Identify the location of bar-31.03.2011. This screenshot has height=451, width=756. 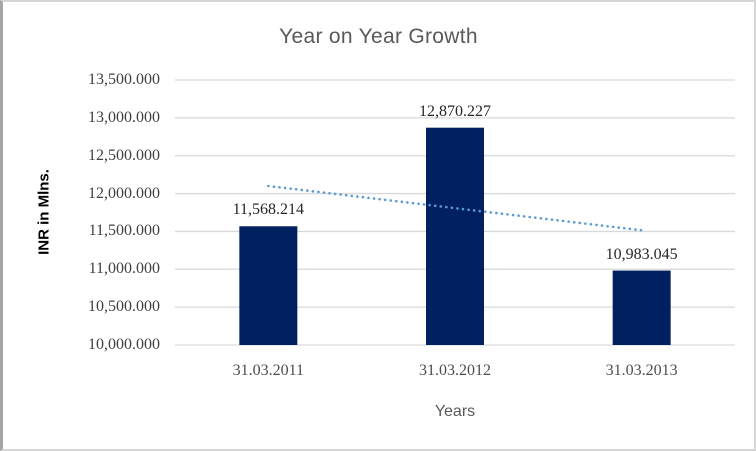
(268, 285).